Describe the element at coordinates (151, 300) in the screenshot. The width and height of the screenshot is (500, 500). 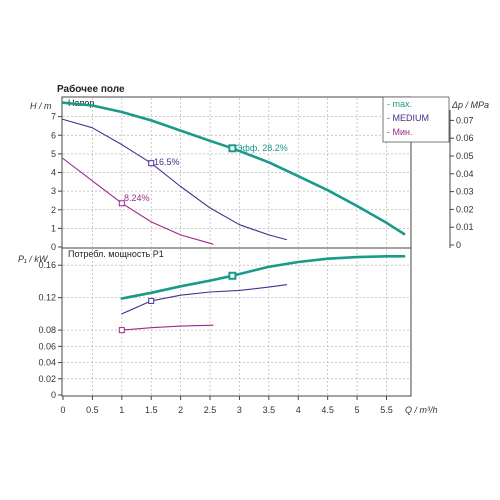
I see `power-marker-medium` at that location.